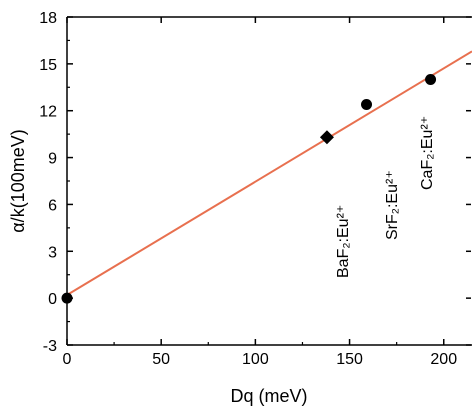  Describe the element at coordinates (52, 252) in the screenshot. I see `y-tick-label: 3` at that location.